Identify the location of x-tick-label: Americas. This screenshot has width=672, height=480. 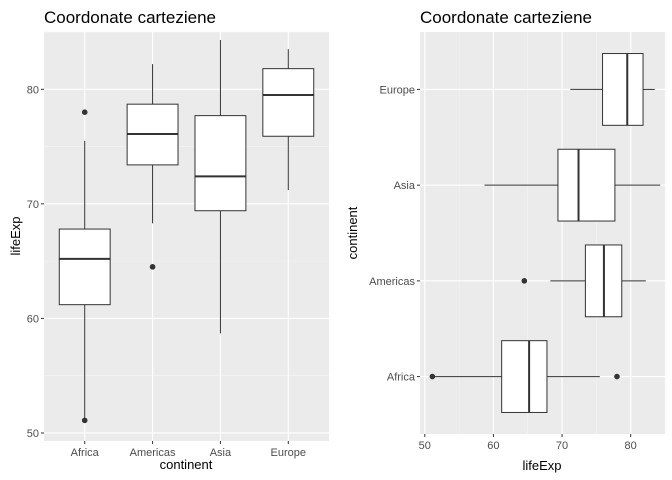
(153, 453).